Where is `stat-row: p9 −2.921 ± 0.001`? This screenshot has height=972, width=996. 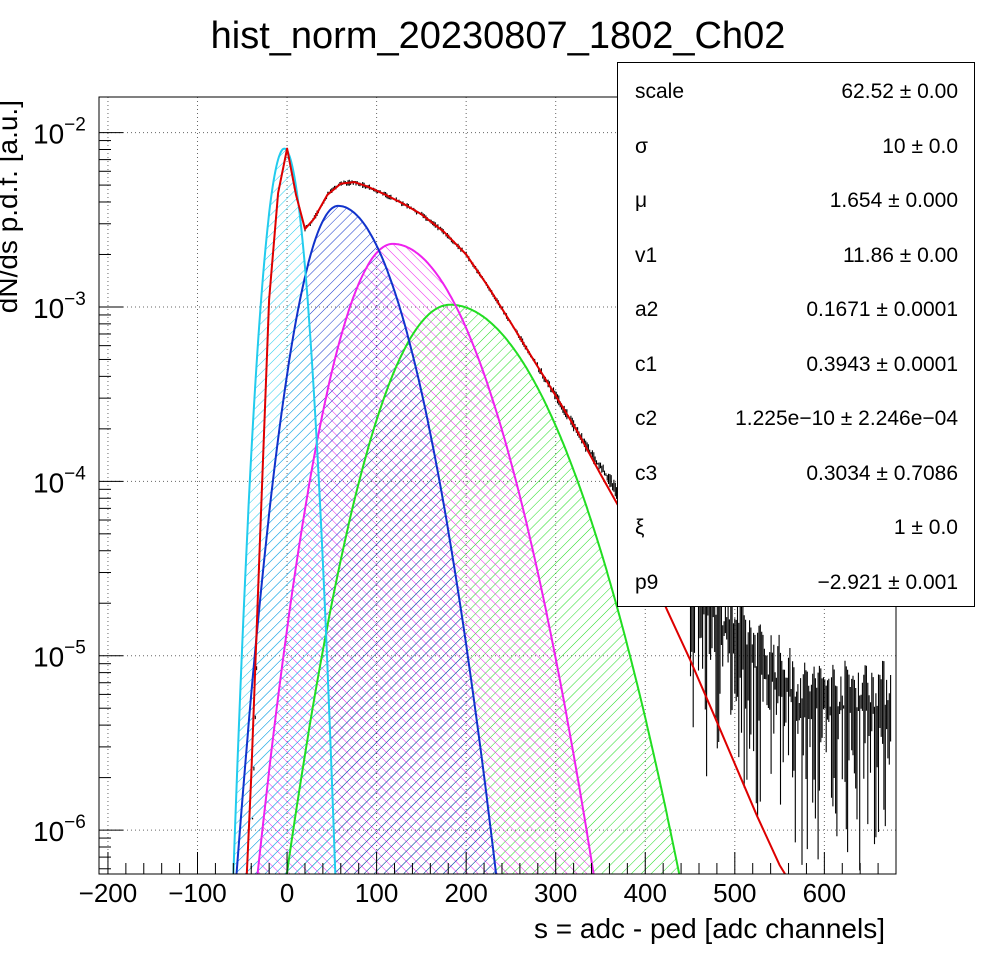
stat-row: p9 −2.921 ± 0.001 is located at coordinates (796, 586).